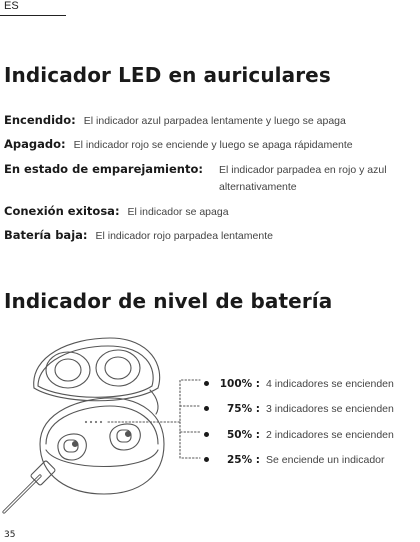 The width and height of the screenshot is (420, 542). Describe the element at coordinates (239, 384) in the screenshot. I see `battery-level-percent: 100% :` at that location.